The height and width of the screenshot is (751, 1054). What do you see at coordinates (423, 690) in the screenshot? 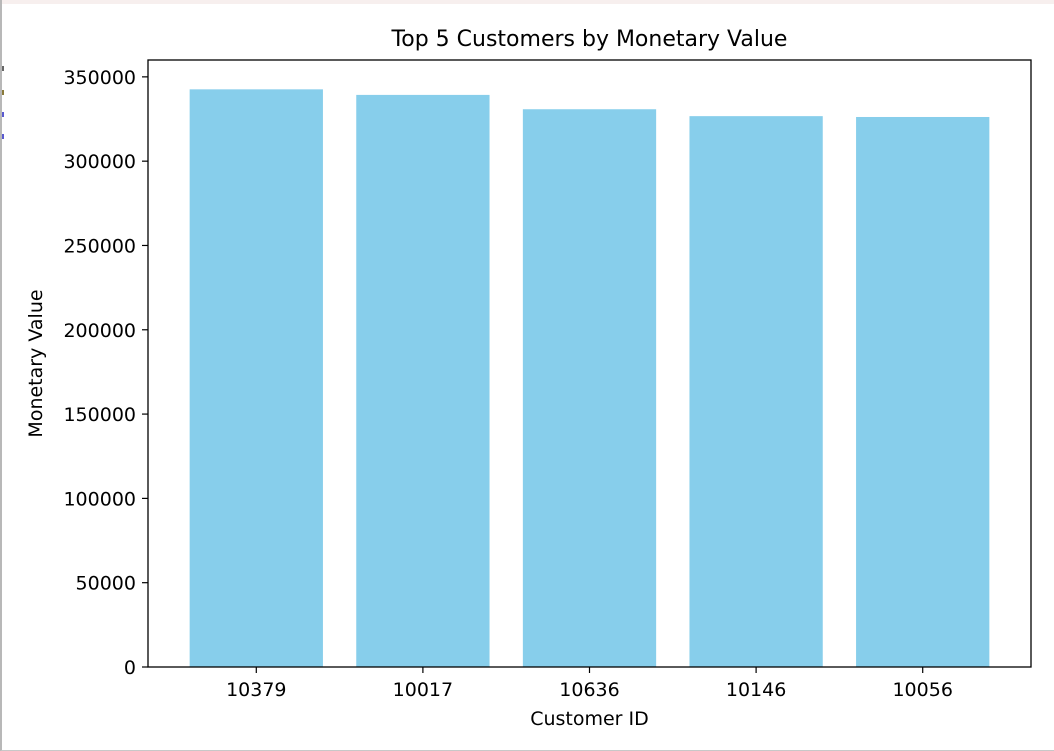
I see `x-tick-label: 10017` at bounding box center [423, 690].